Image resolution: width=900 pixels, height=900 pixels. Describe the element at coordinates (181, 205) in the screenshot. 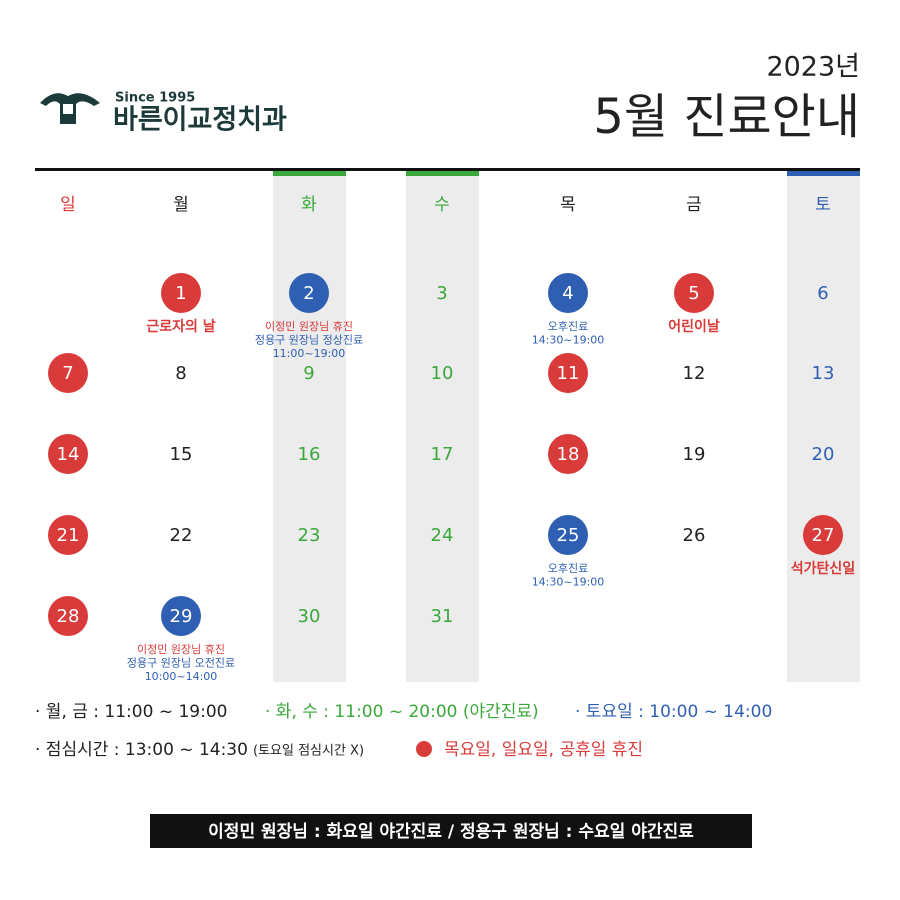

I see `weekday-label: 월` at that location.